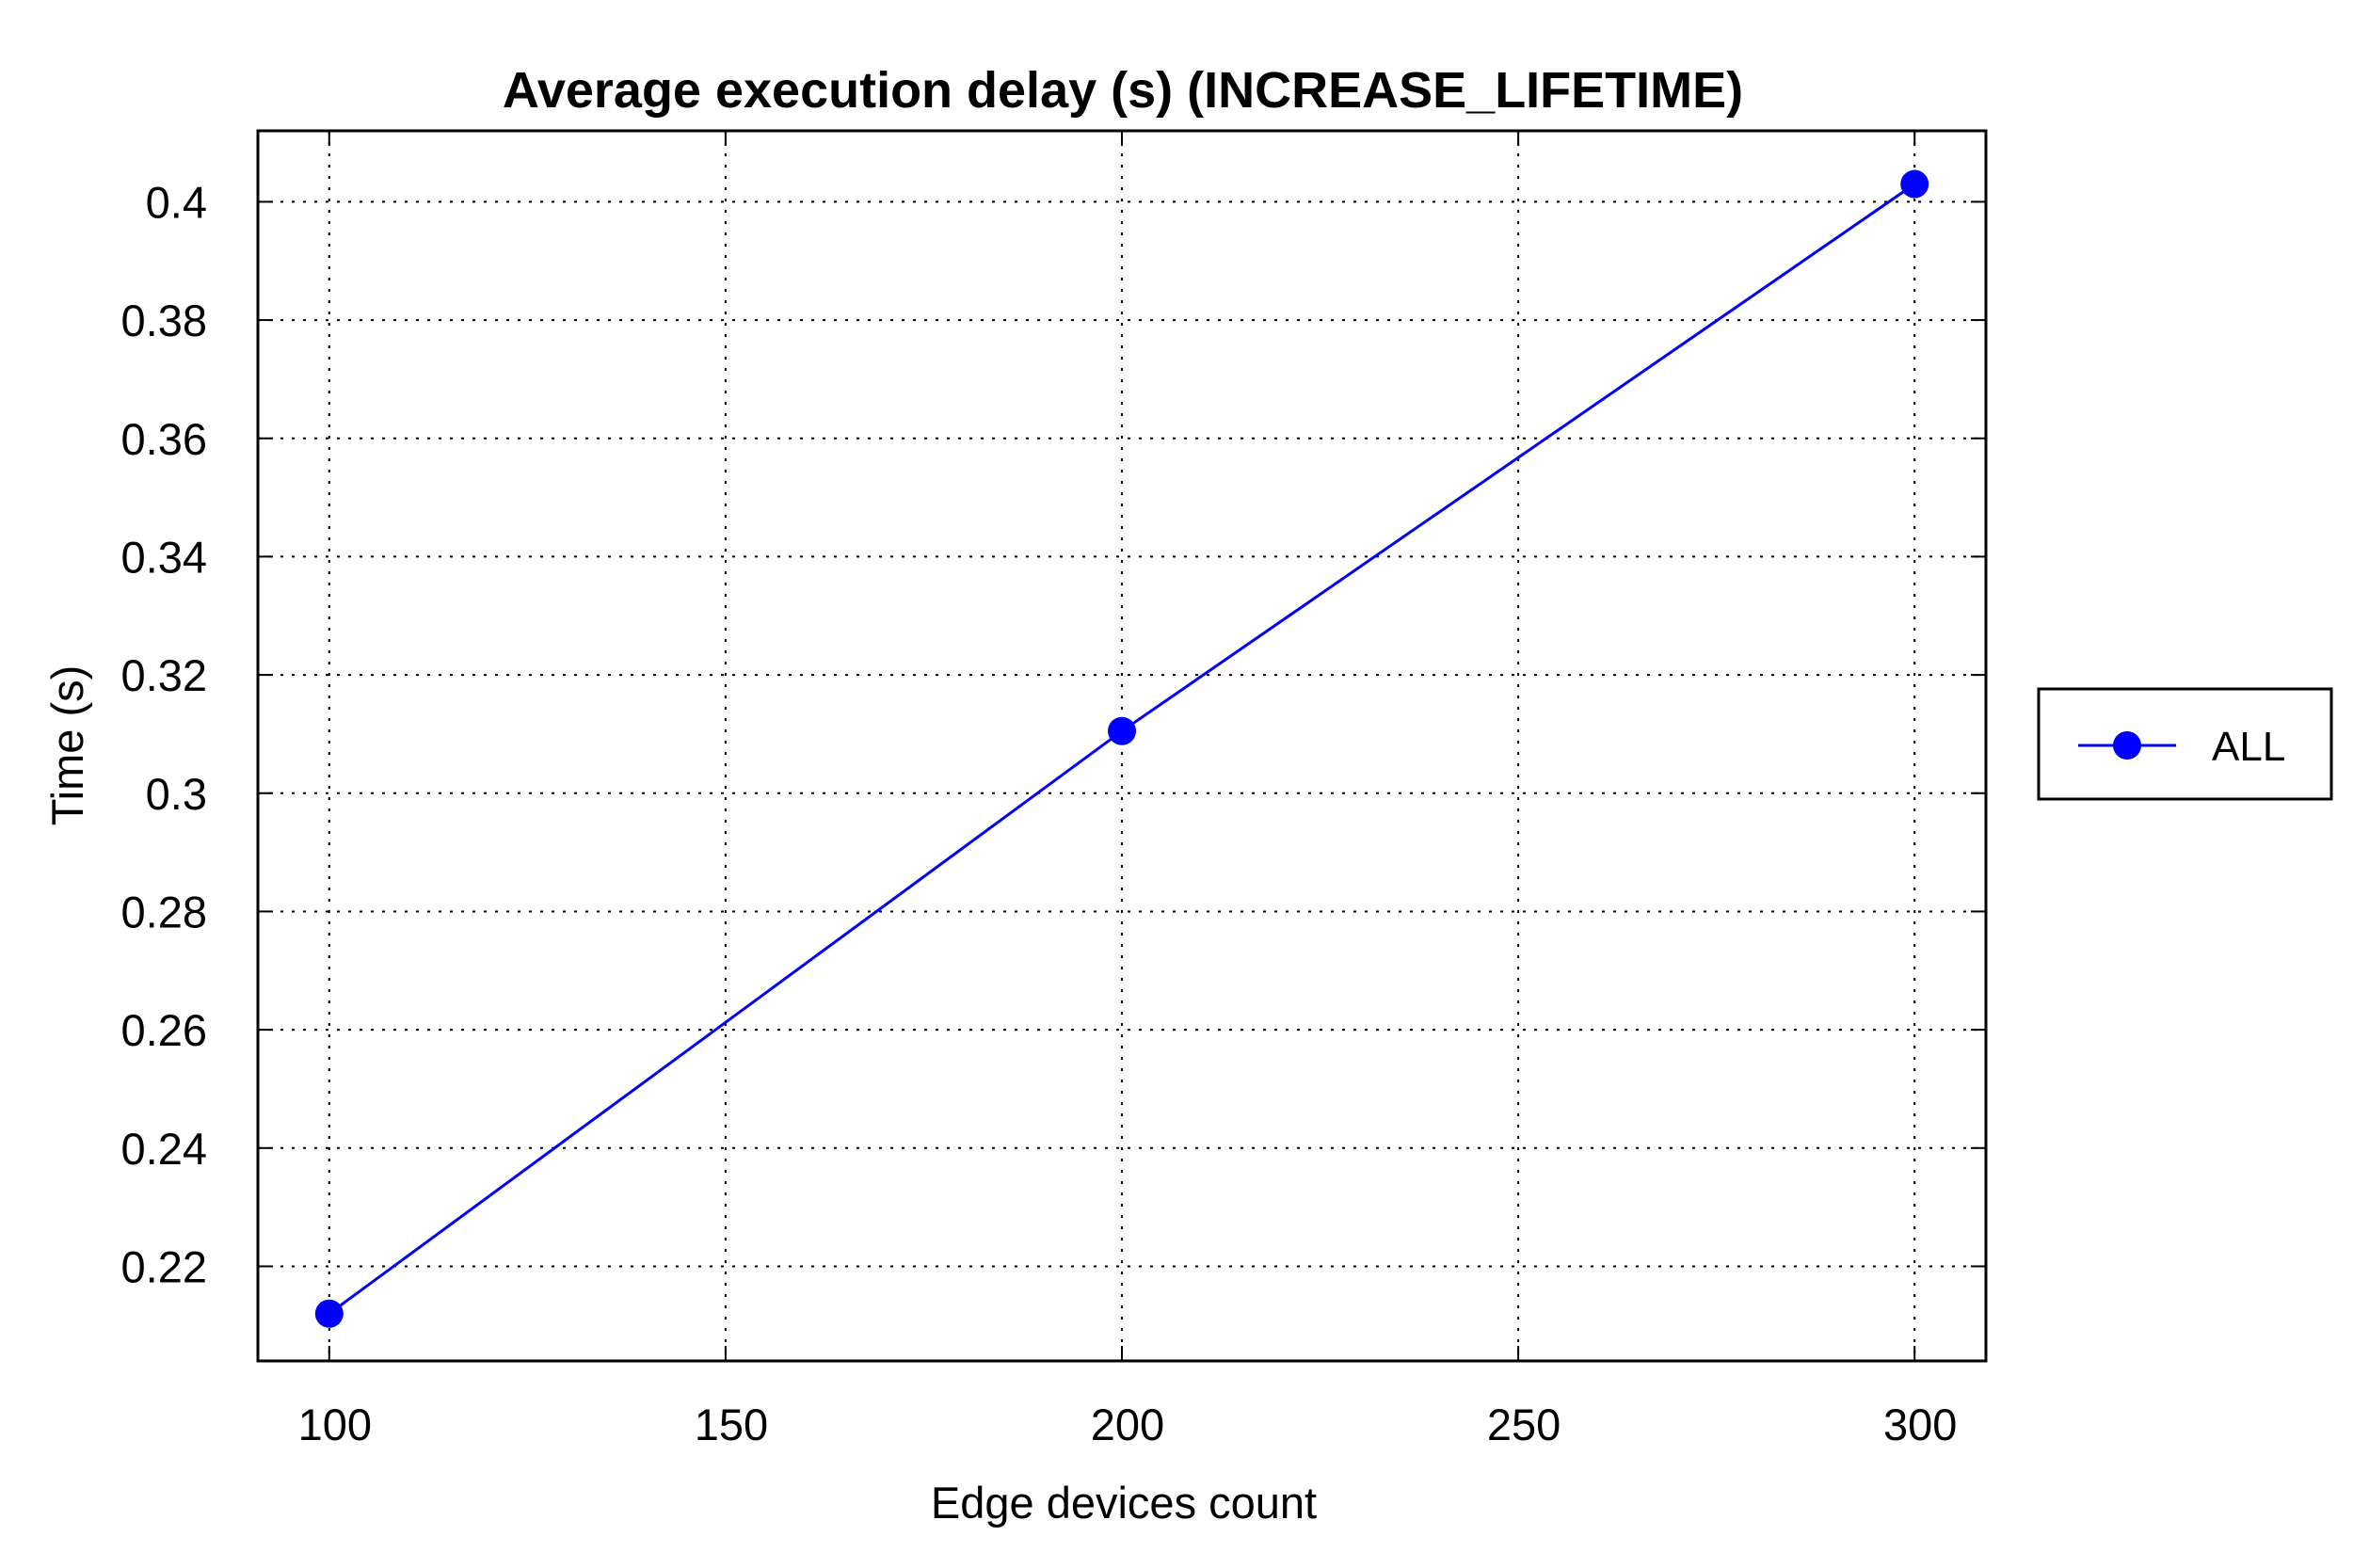  What do you see at coordinates (732, 1424) in the screenshot?
I see `x-tick-label: 150` at bounding box center [732, 1424].